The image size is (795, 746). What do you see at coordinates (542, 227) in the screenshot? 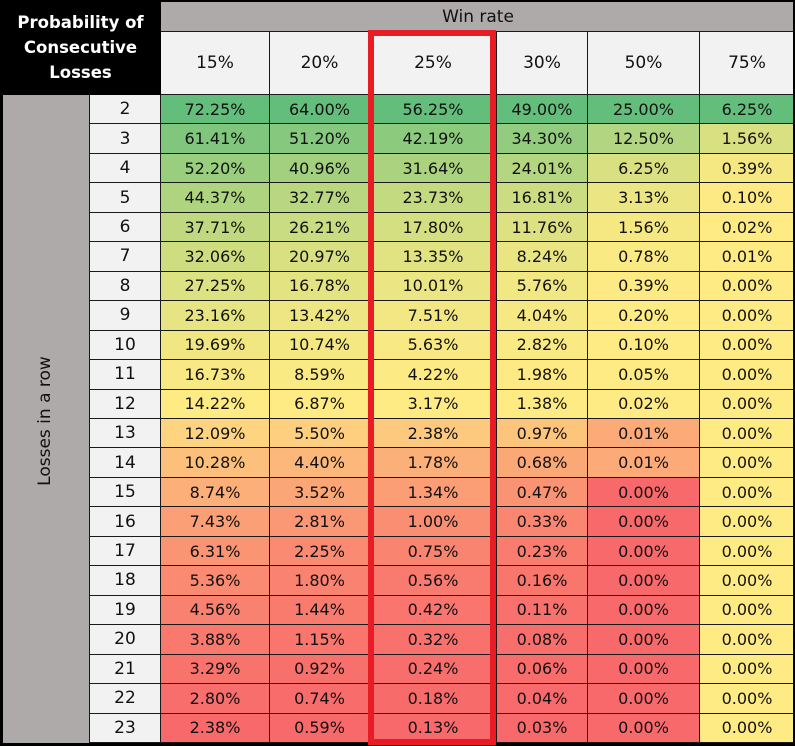
I see `table-cell: 11.76%` at bounding box center [542, 227].